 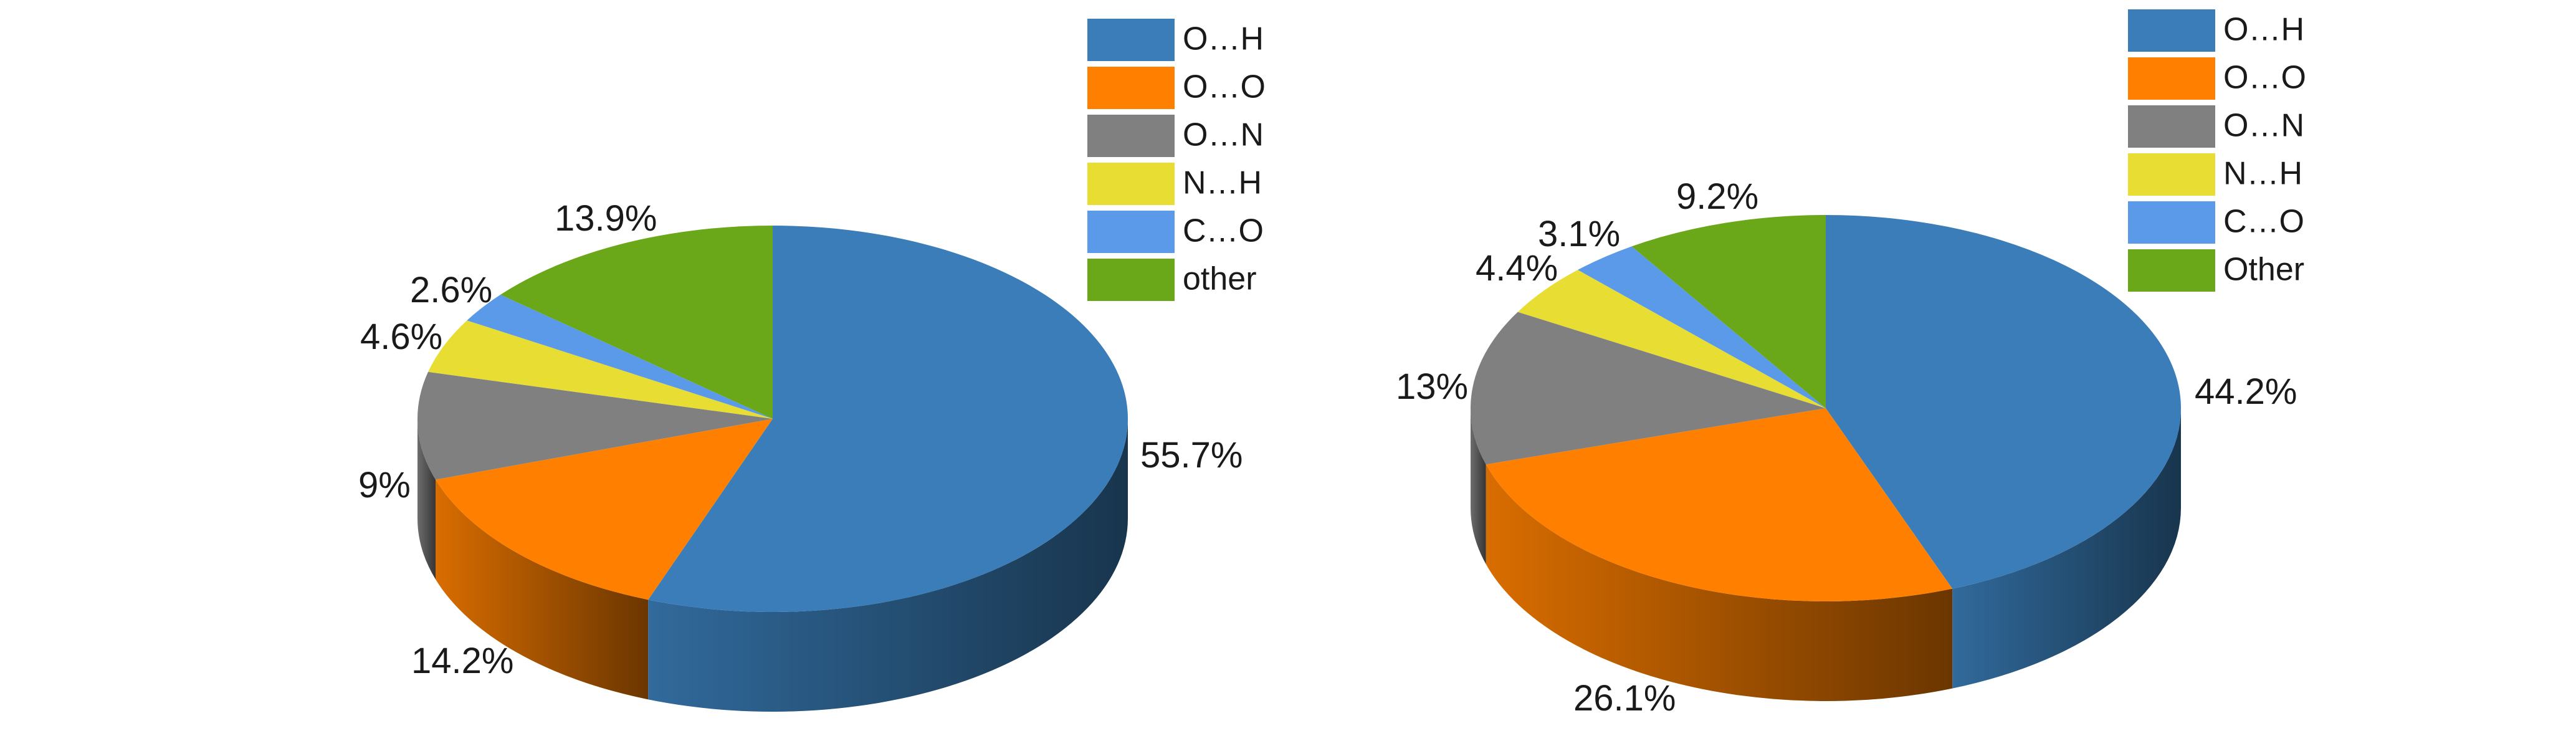 I want to click on data-label-2: 14.2%, so click(x=462, y=661).